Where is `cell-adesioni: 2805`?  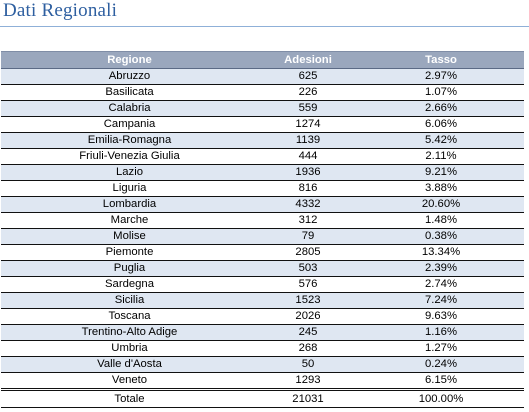 cell-adesioni: 2805 is located at coordinates (308, 252).